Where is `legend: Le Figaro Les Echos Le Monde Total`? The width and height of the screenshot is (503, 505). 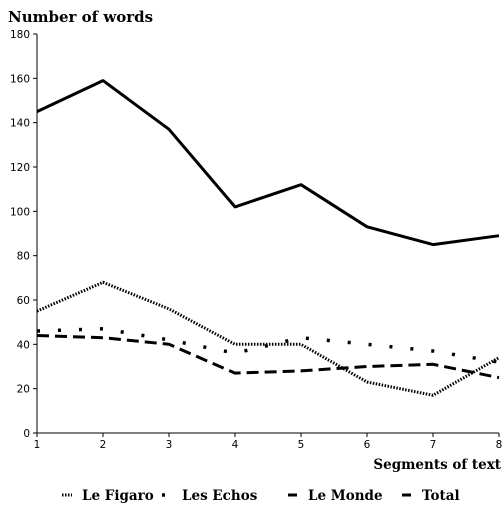 legend: Le Figaro Les Echos Le Monde Total is located at coordinates (261, 496).